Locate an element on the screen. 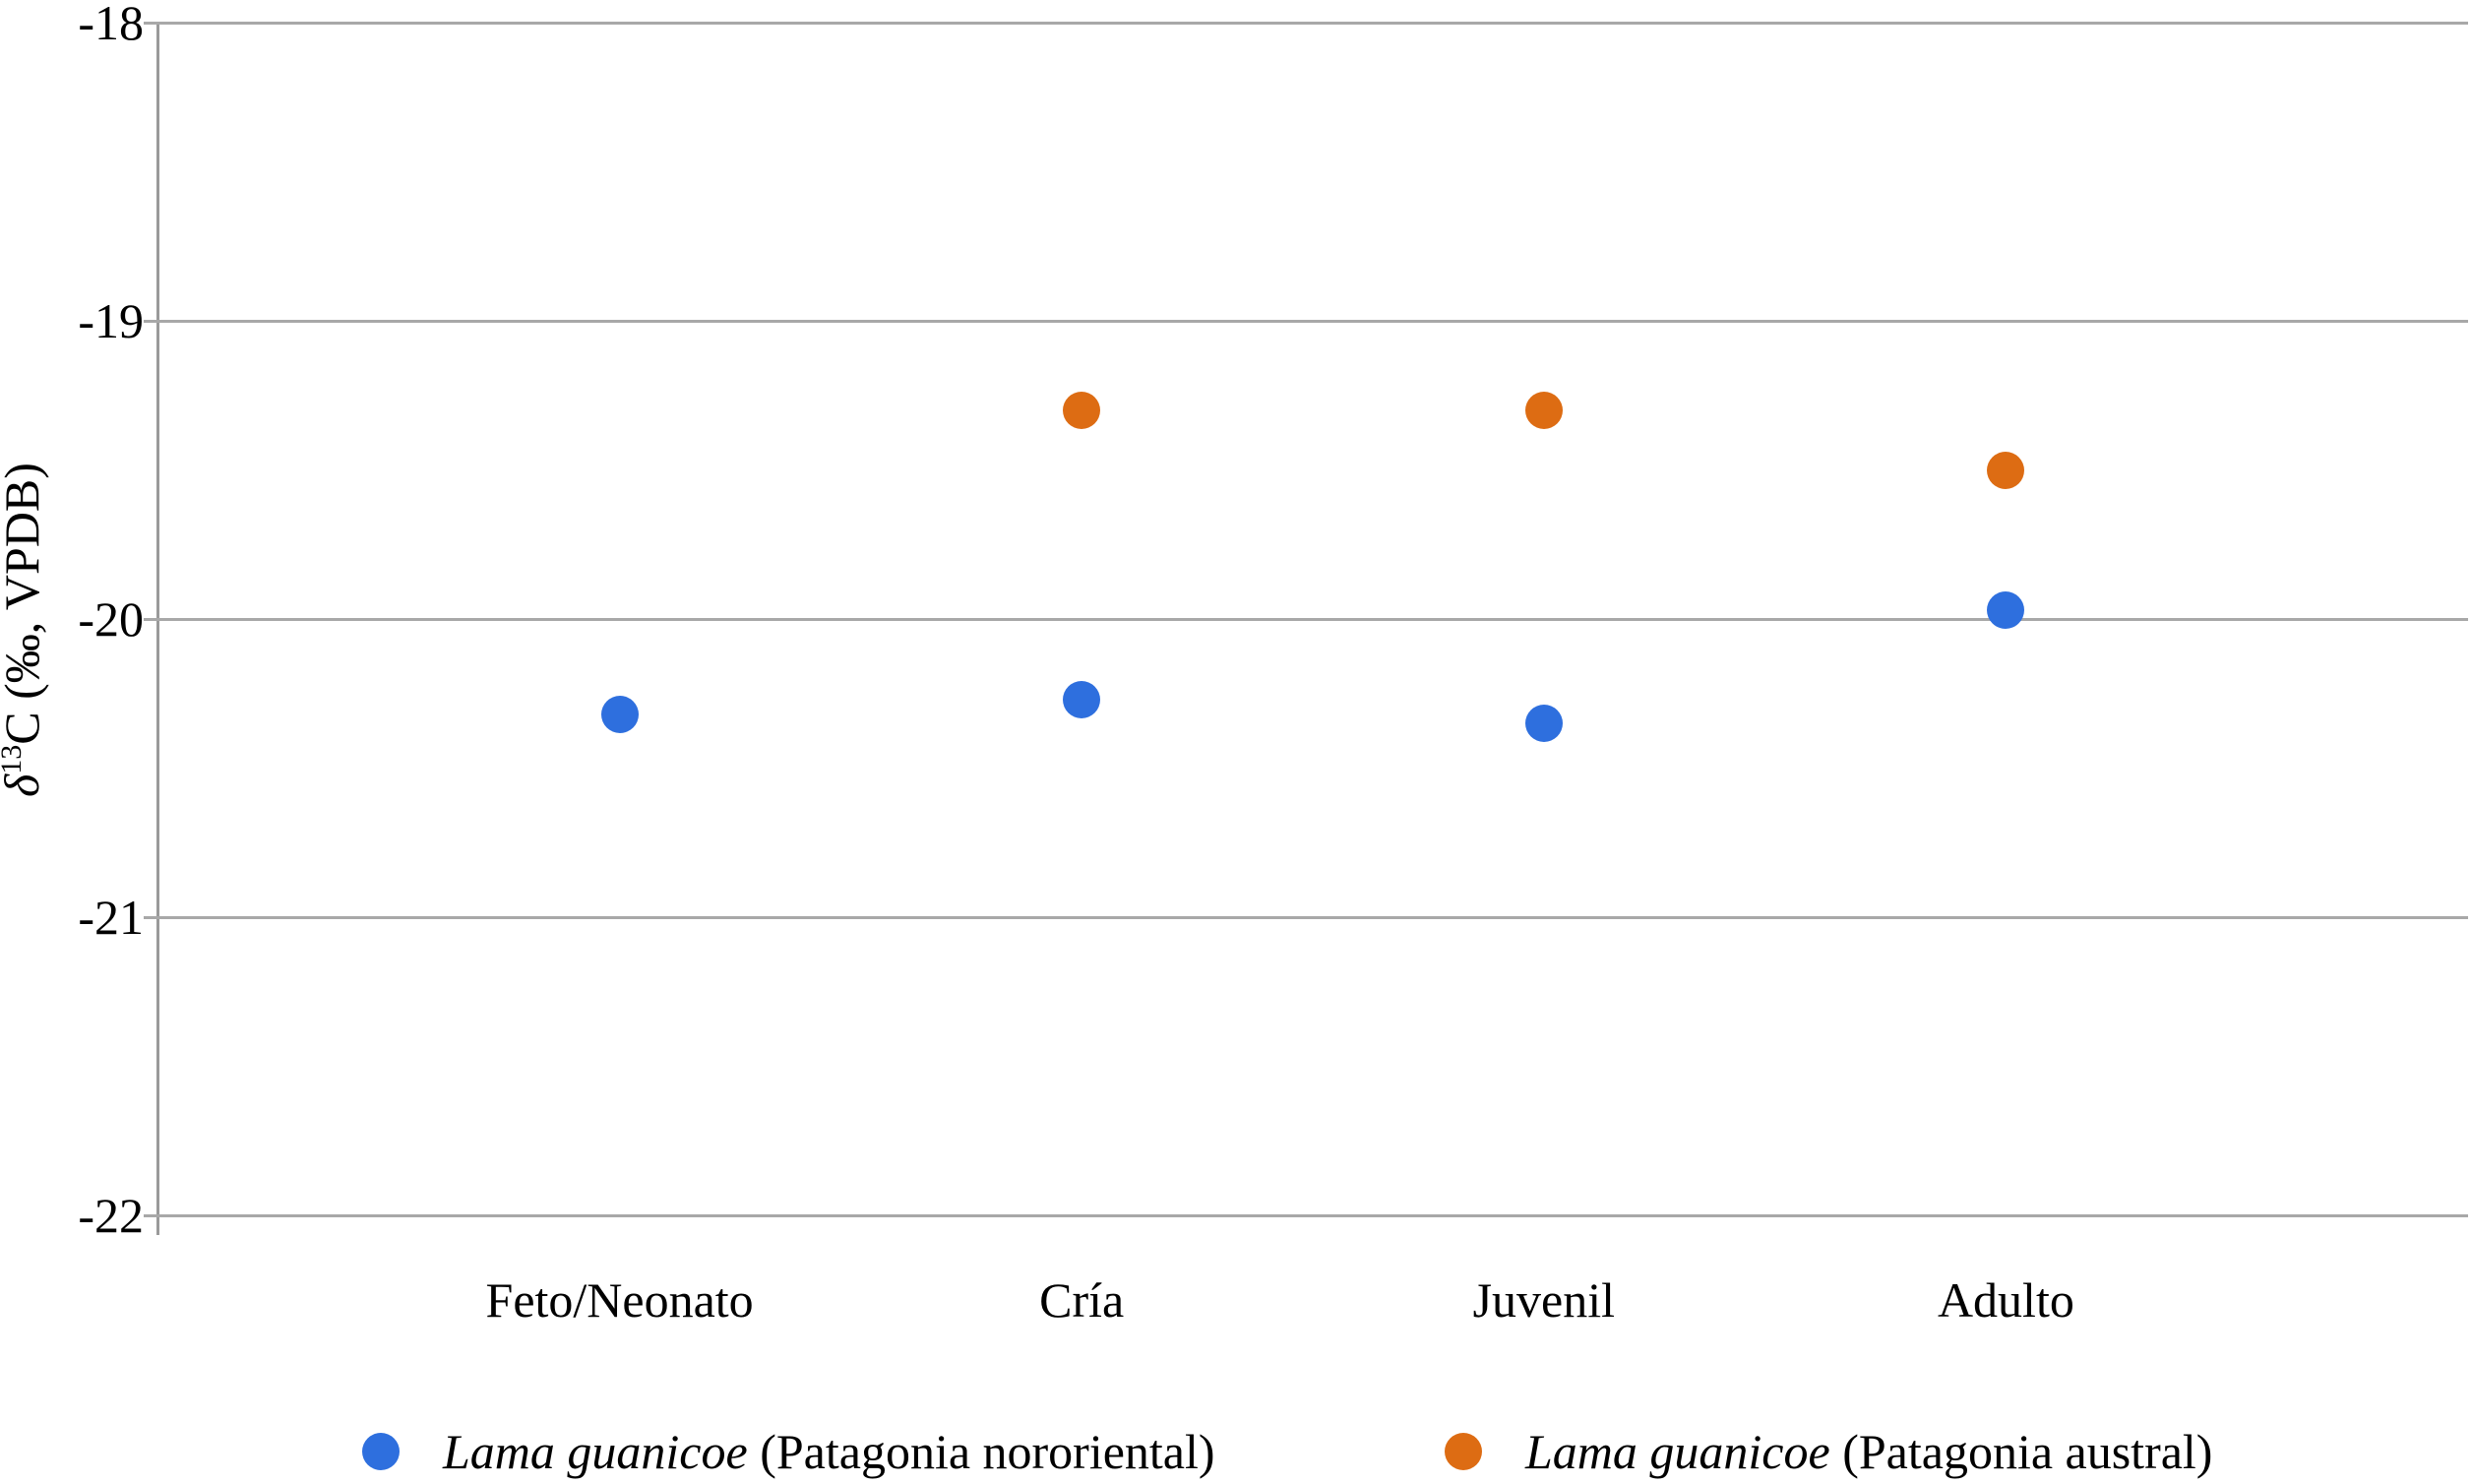  legend-label: Lama guanicoe (Patagonia nororiental) is located at coordinates (829, 1451).